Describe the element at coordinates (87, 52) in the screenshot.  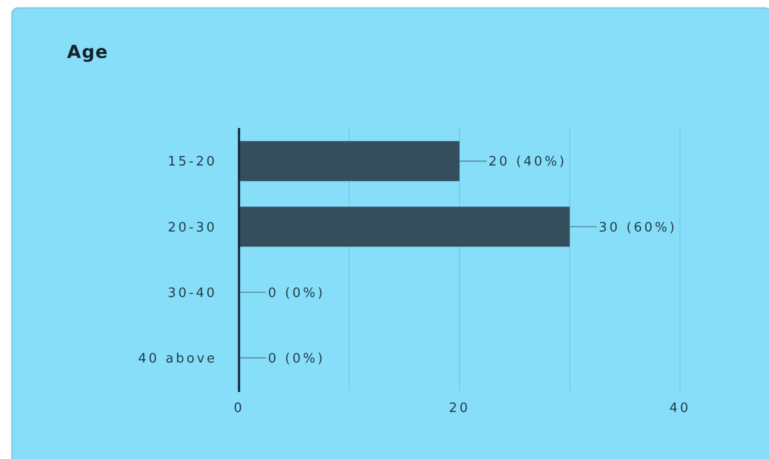
I see `text: Age` at that location.